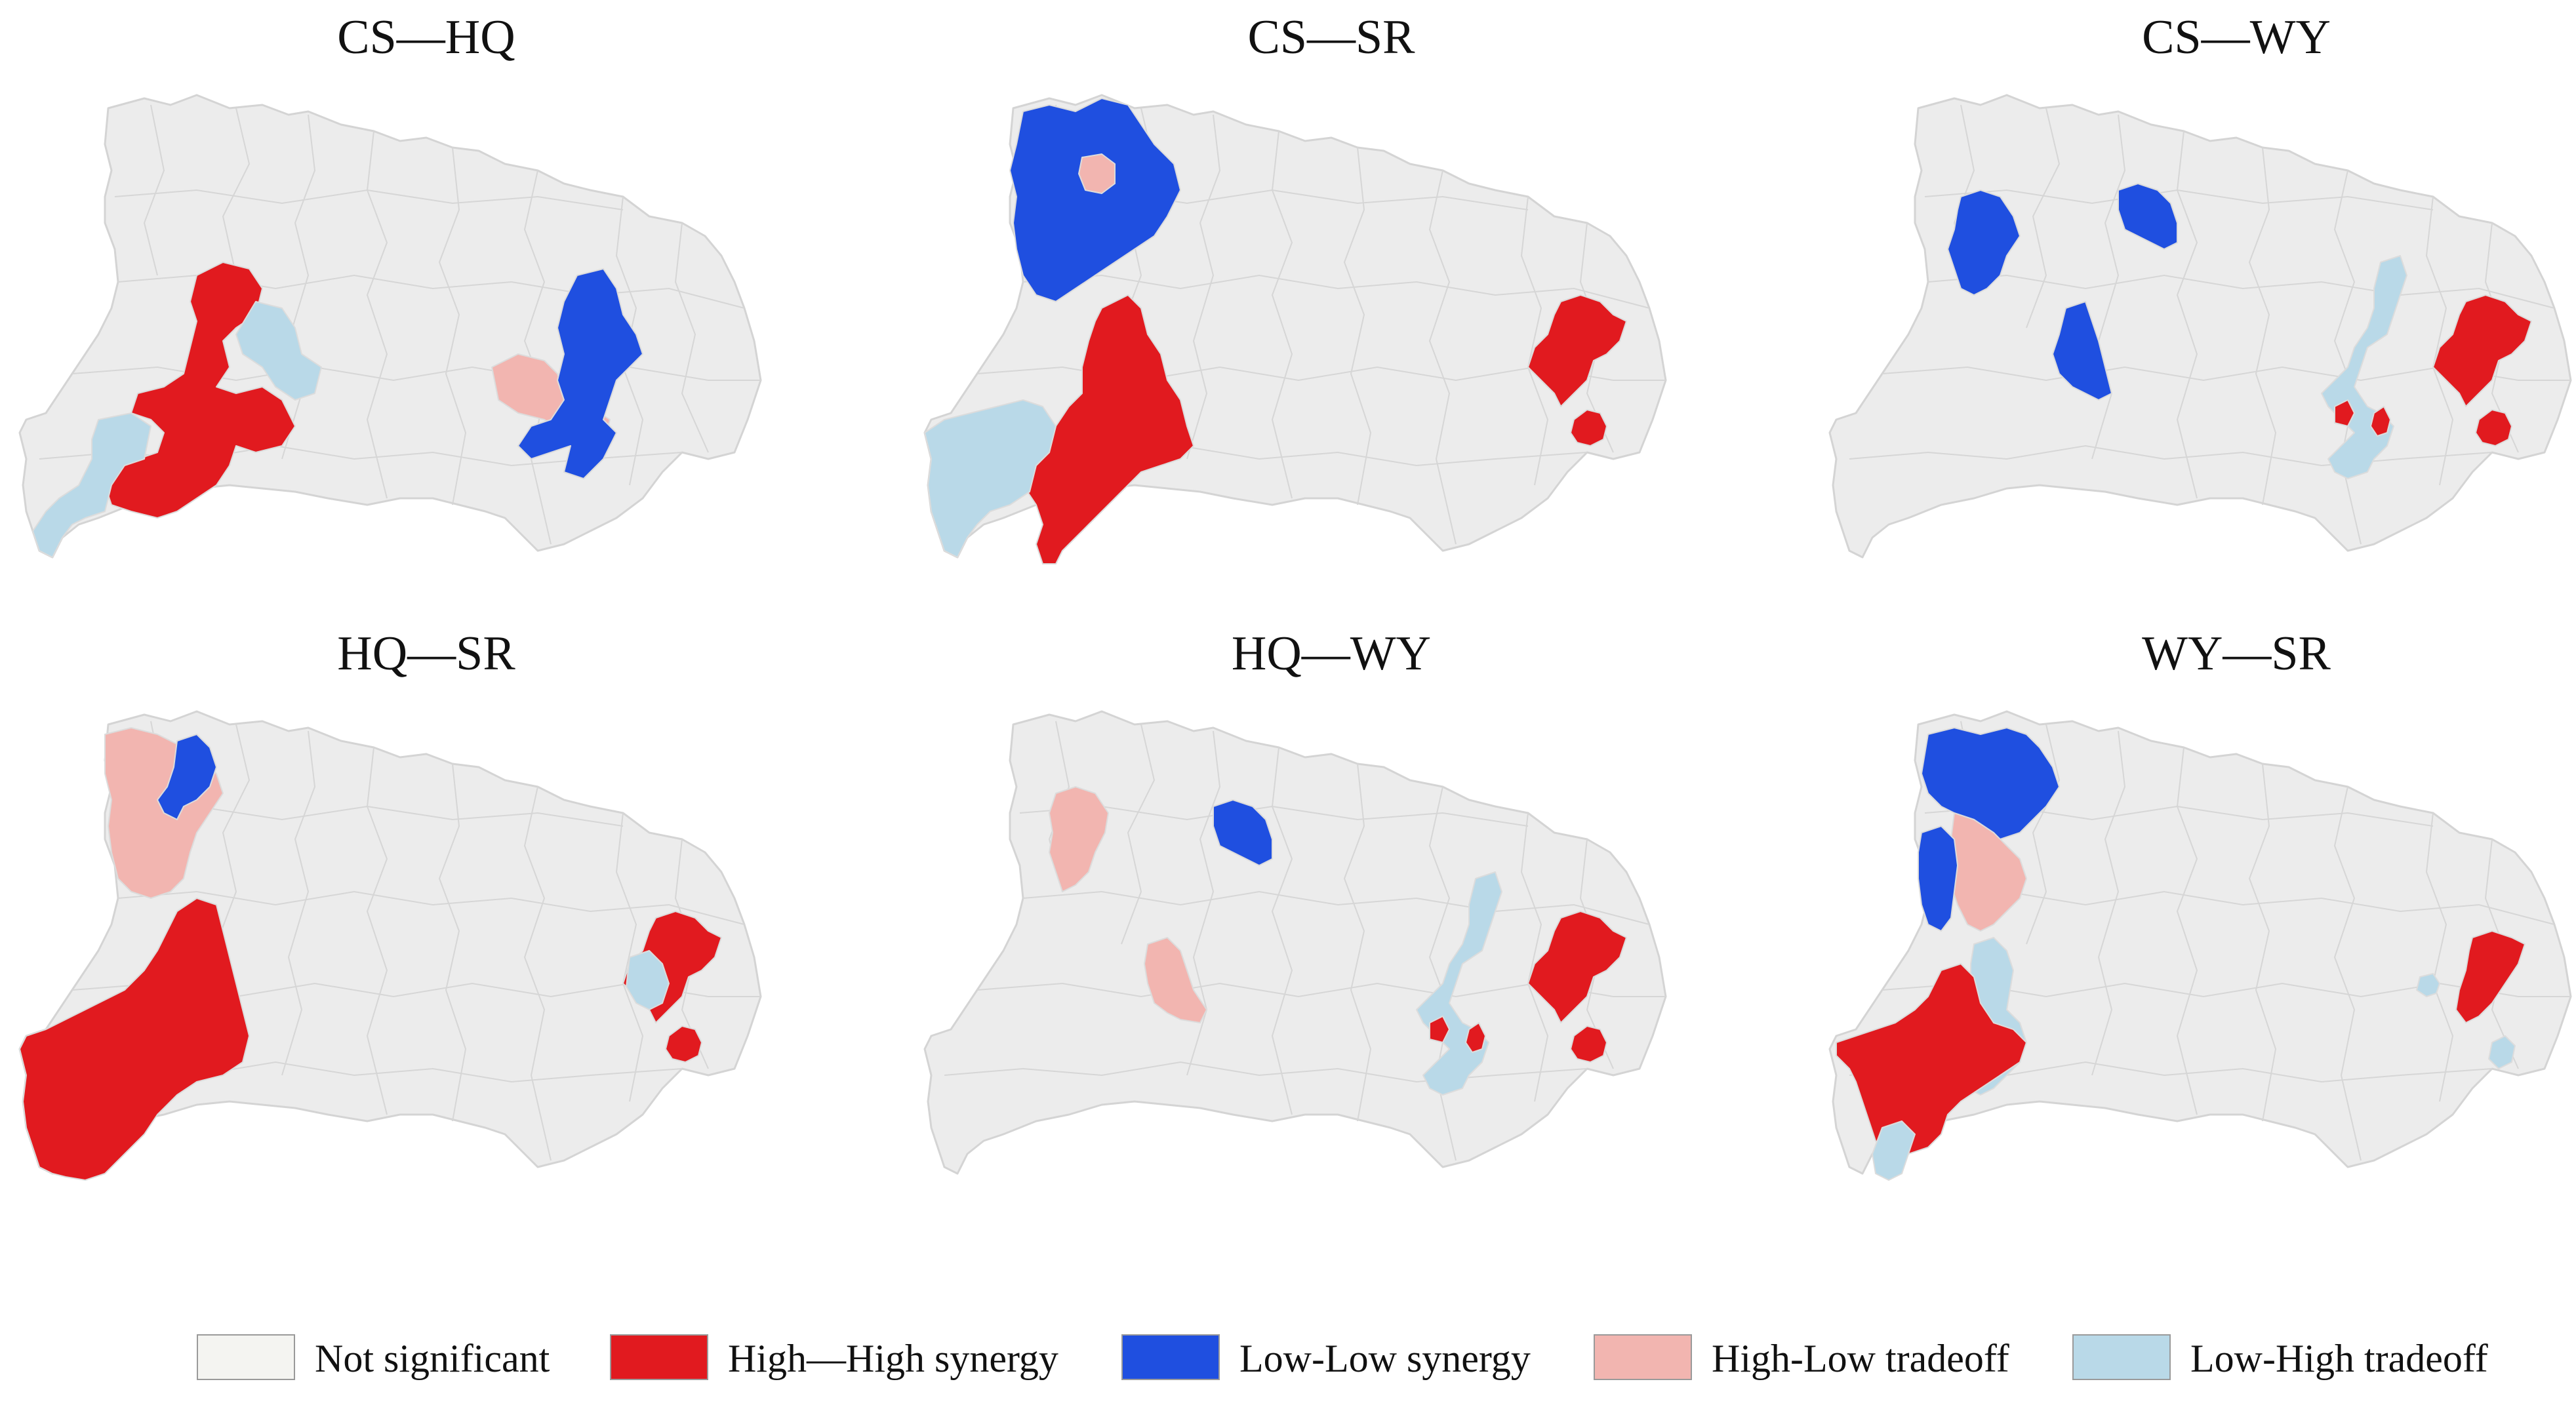 This screenshot has height=1407, width=2576. I want to click on map-panel: HQ—WY, so click(1331, 911).